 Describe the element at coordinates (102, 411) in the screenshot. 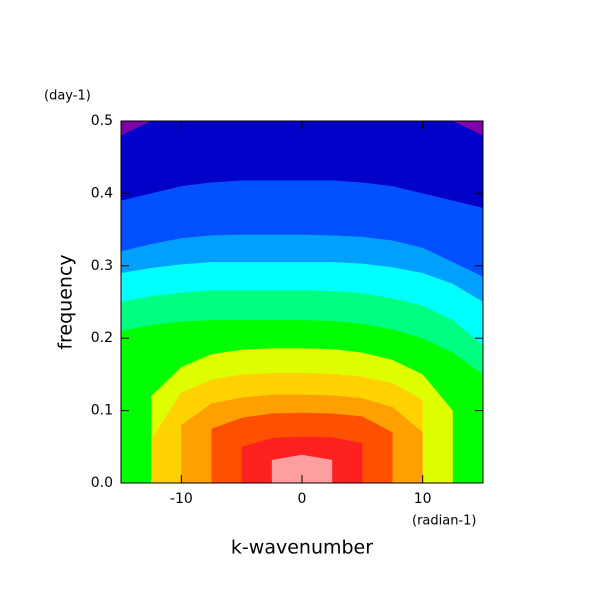

I see `y-tick-label: 0.1` at that location.